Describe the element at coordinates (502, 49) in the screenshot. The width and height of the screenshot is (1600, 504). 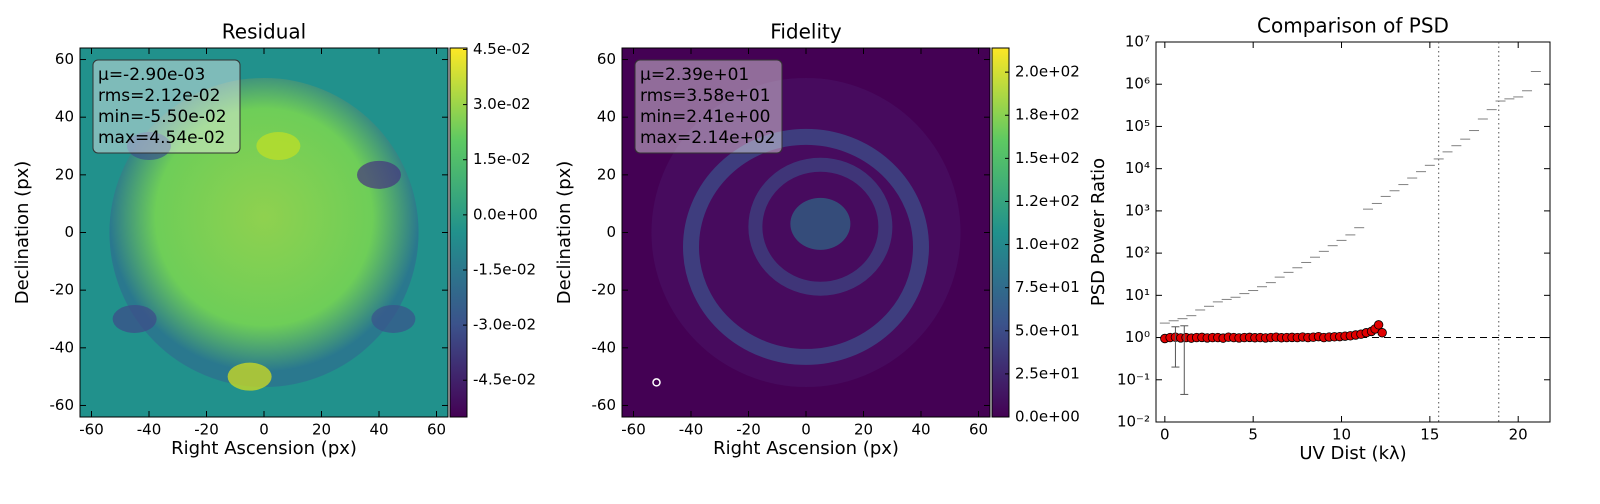
I see `colorbar-tick-label: 4.5e-02` at that location.